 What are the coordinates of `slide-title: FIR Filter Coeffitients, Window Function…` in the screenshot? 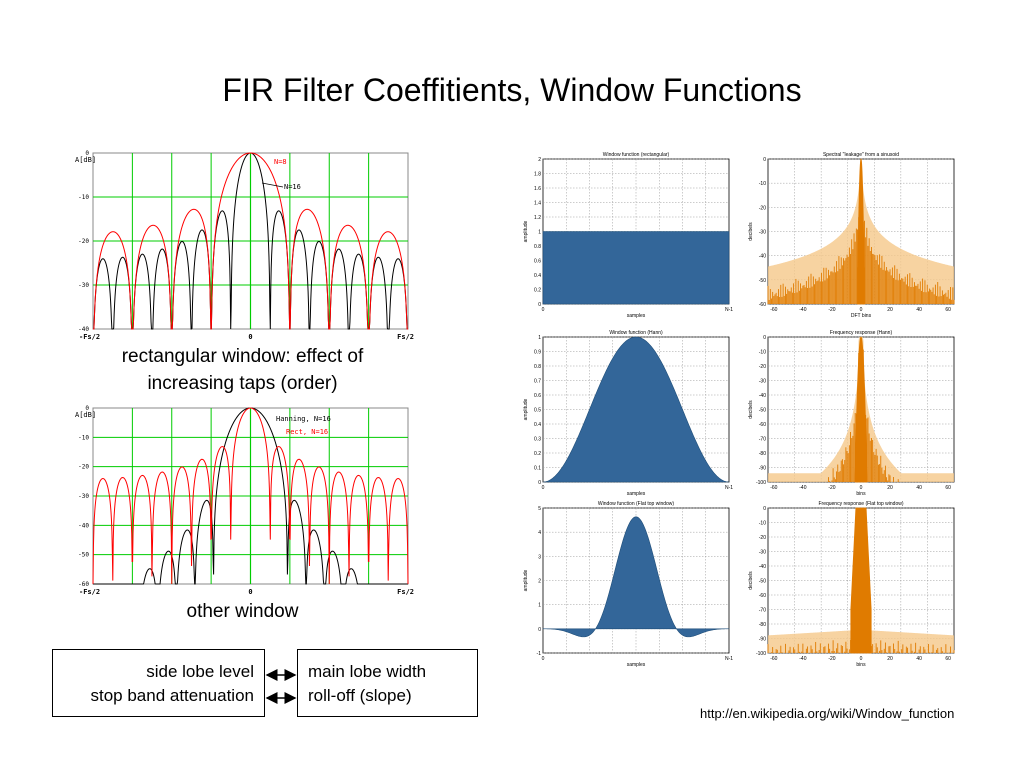 It's located at (512, 90).